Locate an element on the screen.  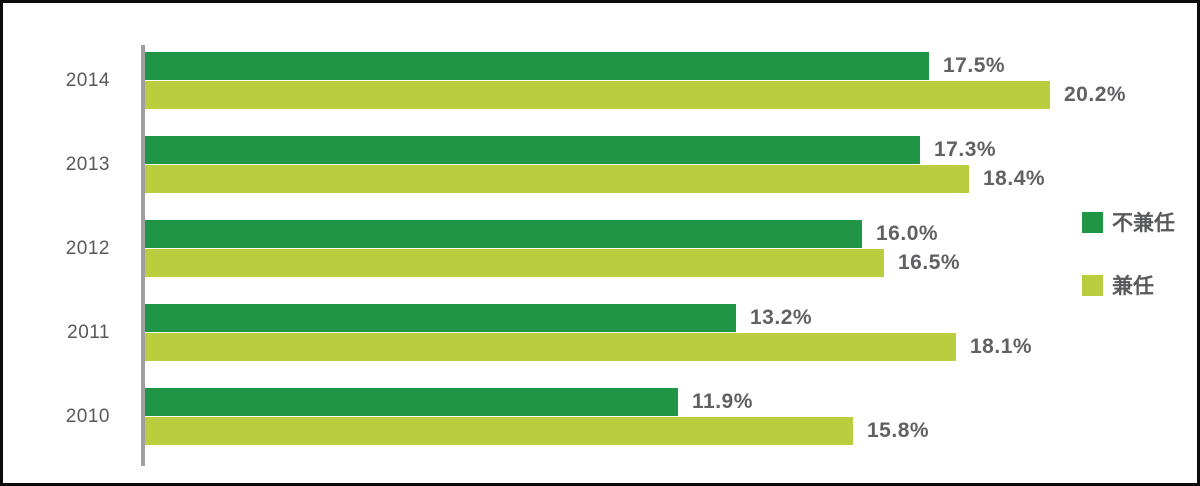
bar-row: 16.5% is located at coordinates (671, 263).